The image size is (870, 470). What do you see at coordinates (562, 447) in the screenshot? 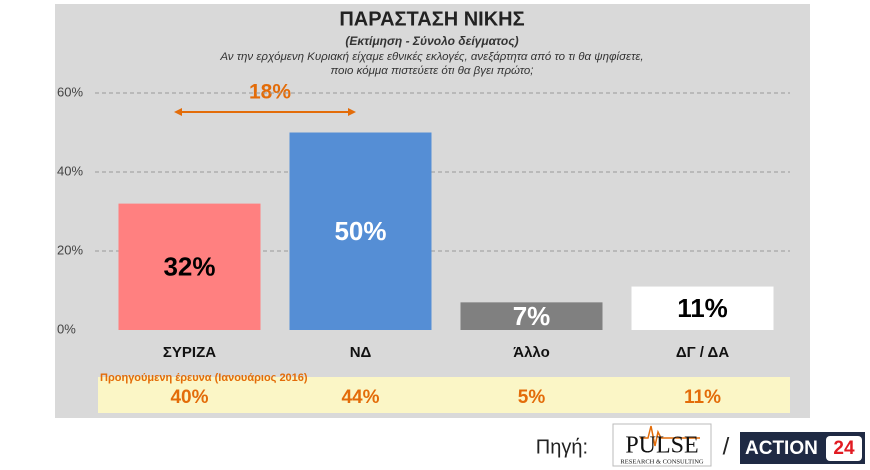
I see `source-label: Πηγή:` at bounding box center [562, 447].